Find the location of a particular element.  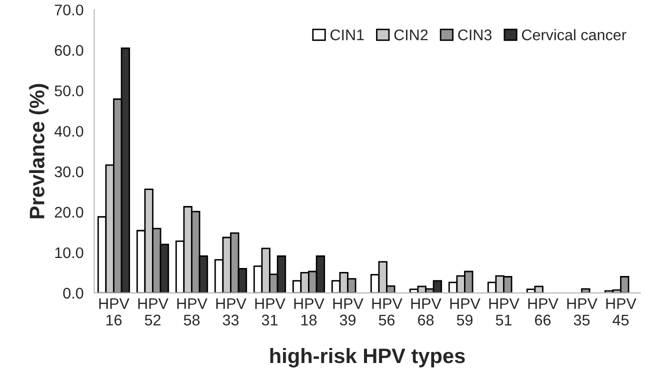

y-tick-label: 70.0 is located at coordinates (69, 10).